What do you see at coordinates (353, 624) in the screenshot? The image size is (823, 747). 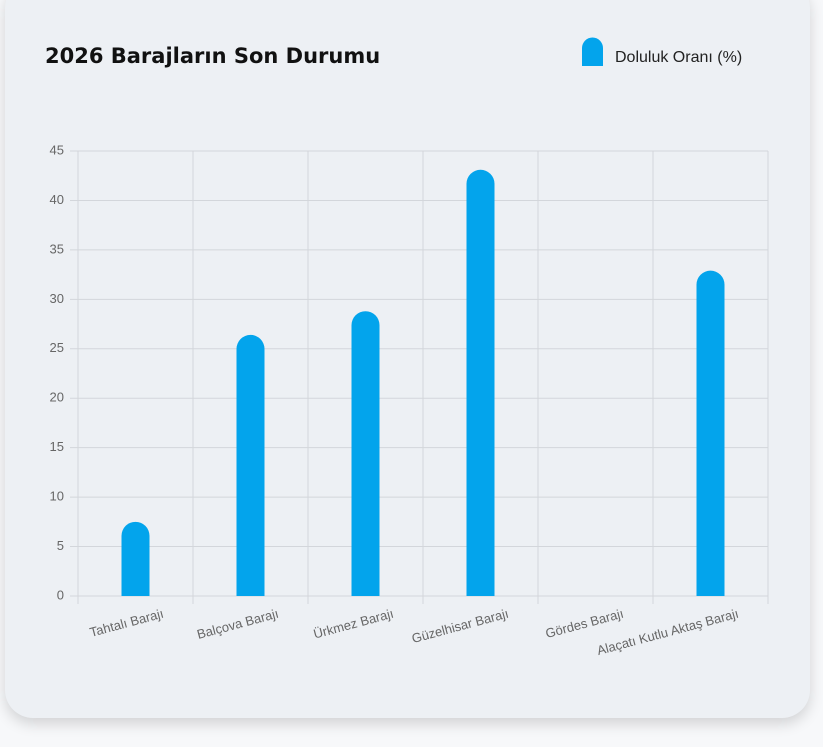 I see `x-tick-label: Ürkmez Barajı` at bounding box center [353, 624].